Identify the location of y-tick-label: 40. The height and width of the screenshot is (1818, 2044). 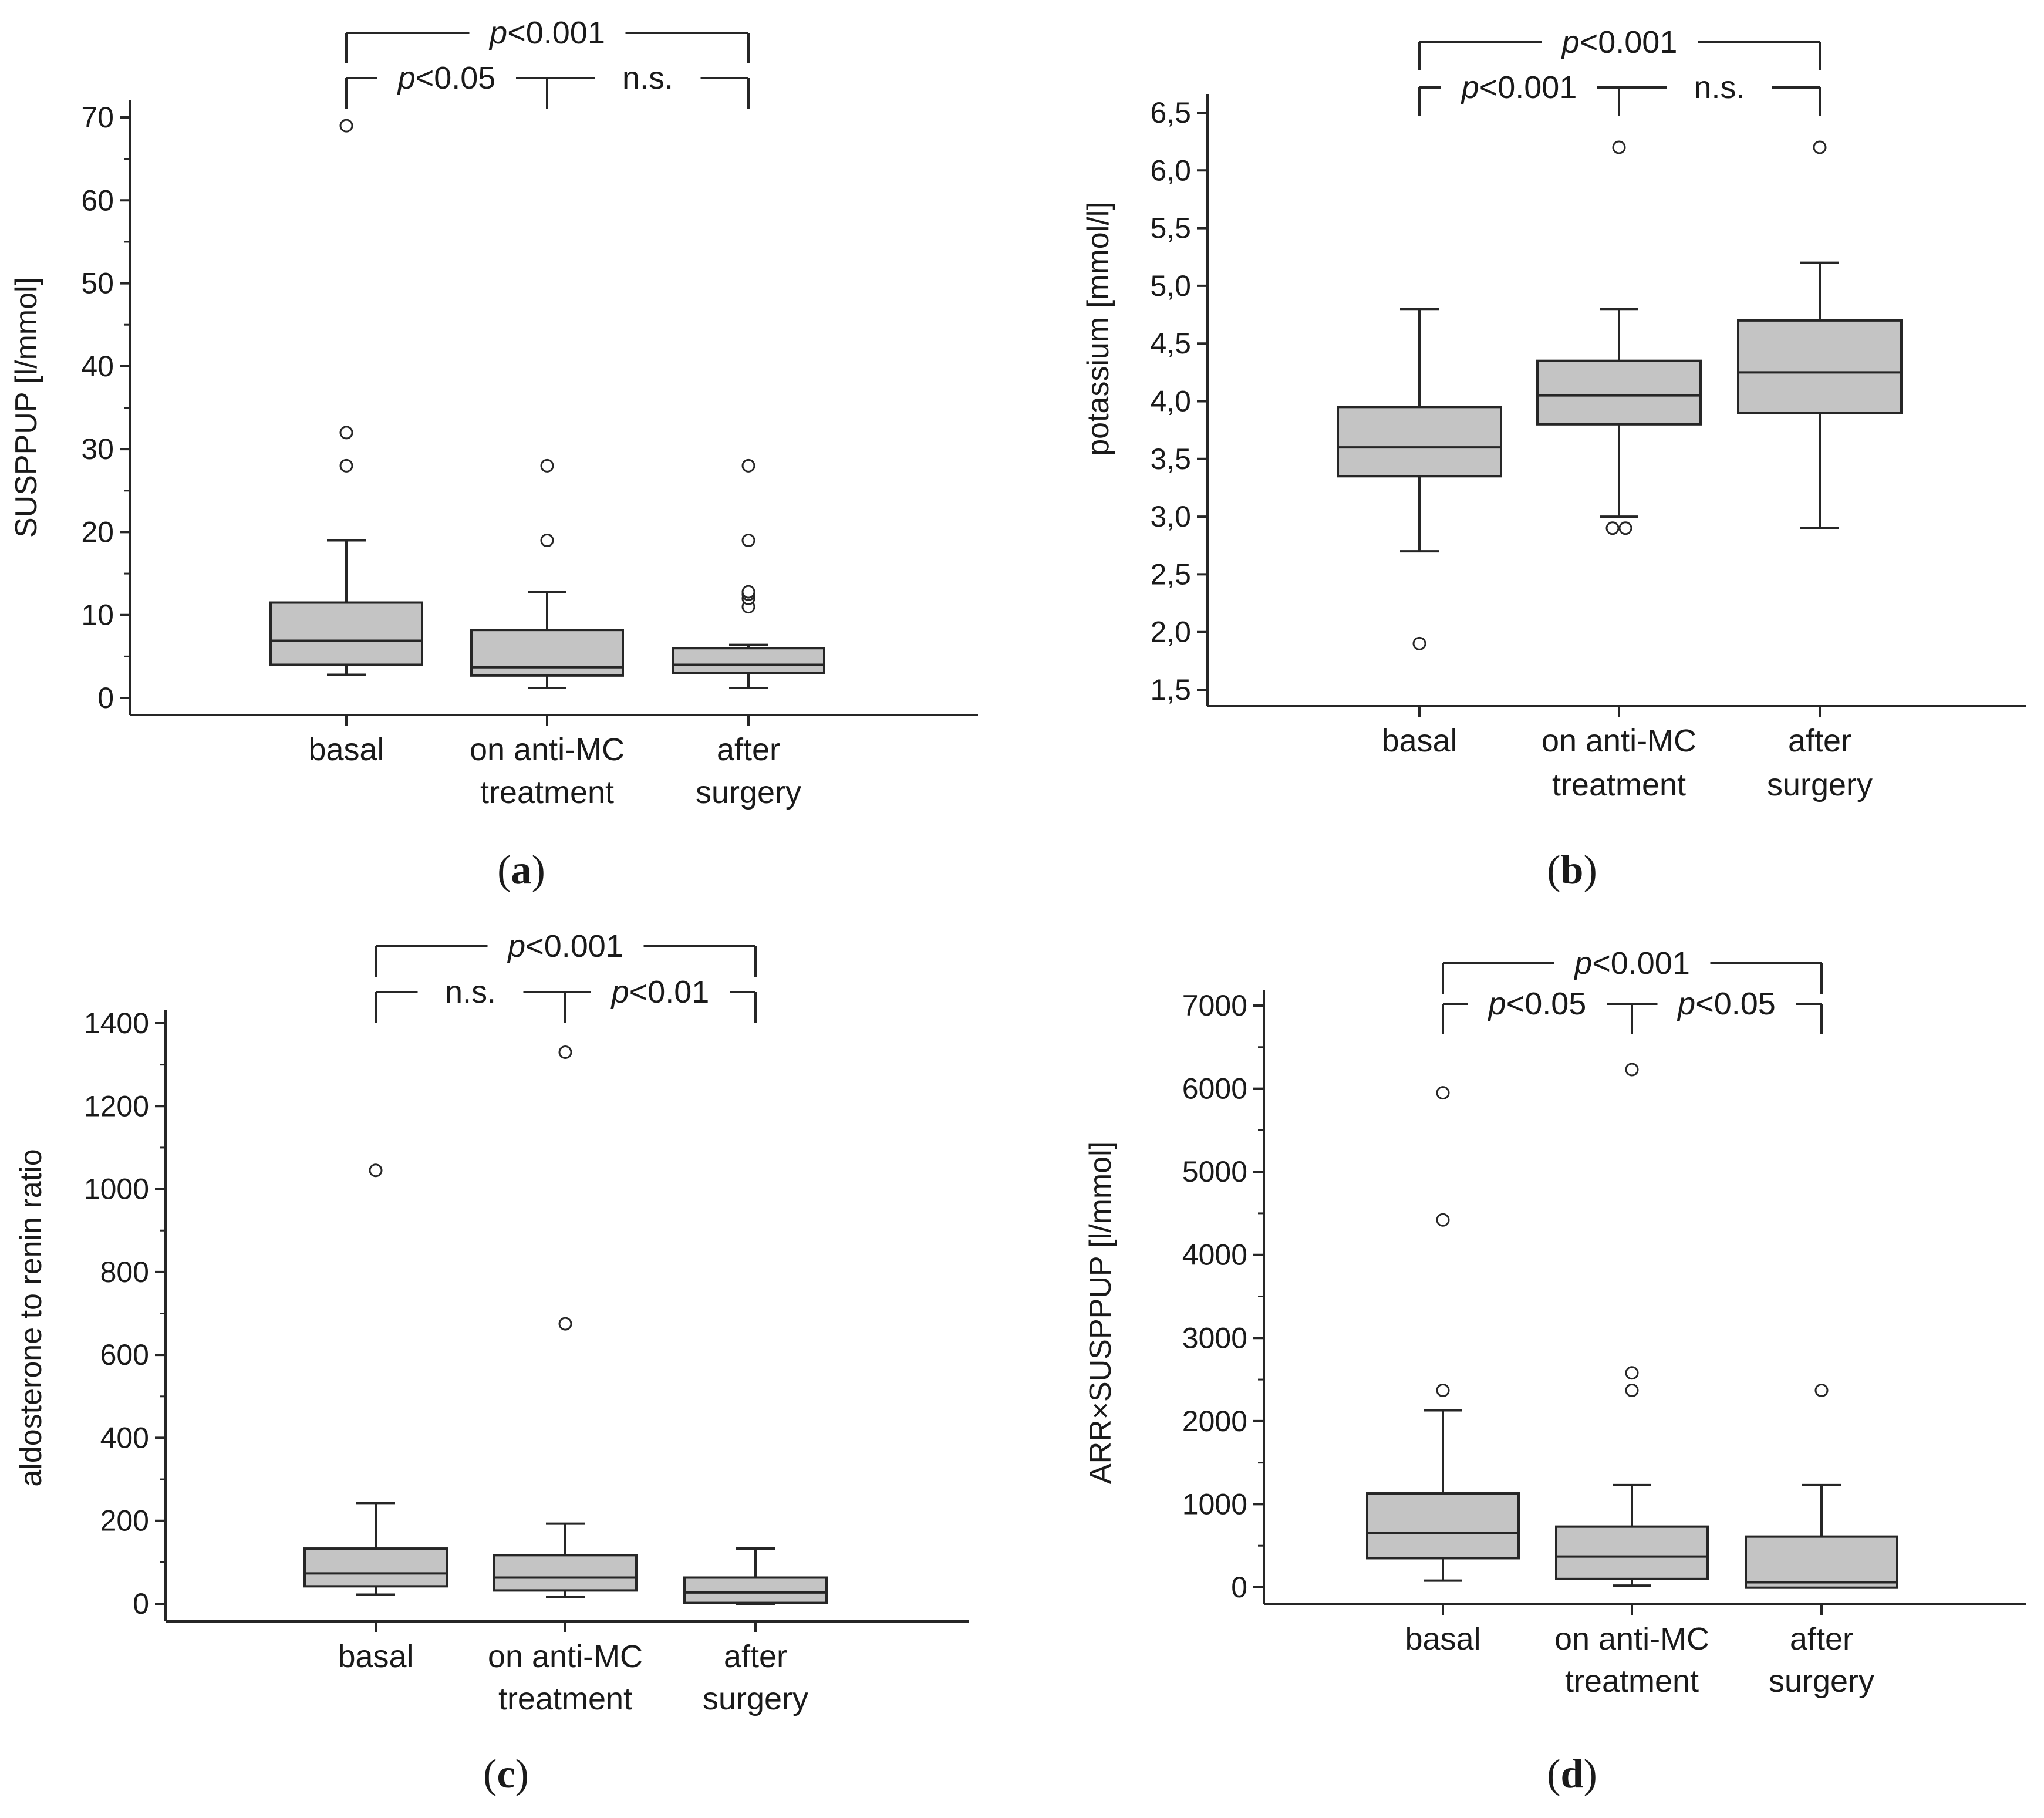
(97, 366).